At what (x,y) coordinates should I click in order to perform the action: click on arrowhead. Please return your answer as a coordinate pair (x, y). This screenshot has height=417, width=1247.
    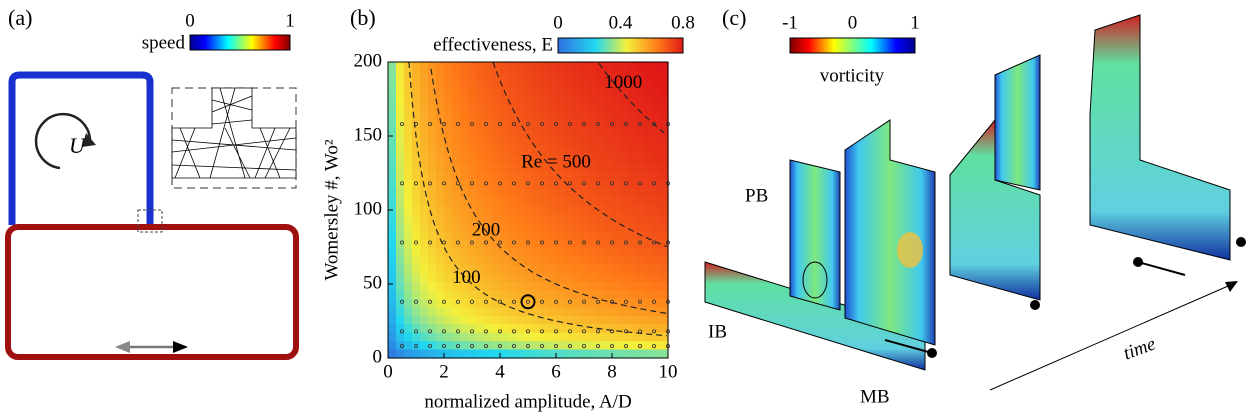
    Looking at the image, I should click on (180, 347).